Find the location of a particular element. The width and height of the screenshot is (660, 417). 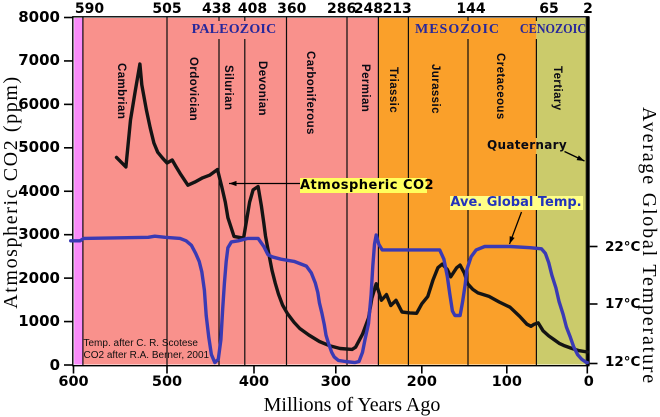

era-band-precambrian is located at coordinates (78, 191).